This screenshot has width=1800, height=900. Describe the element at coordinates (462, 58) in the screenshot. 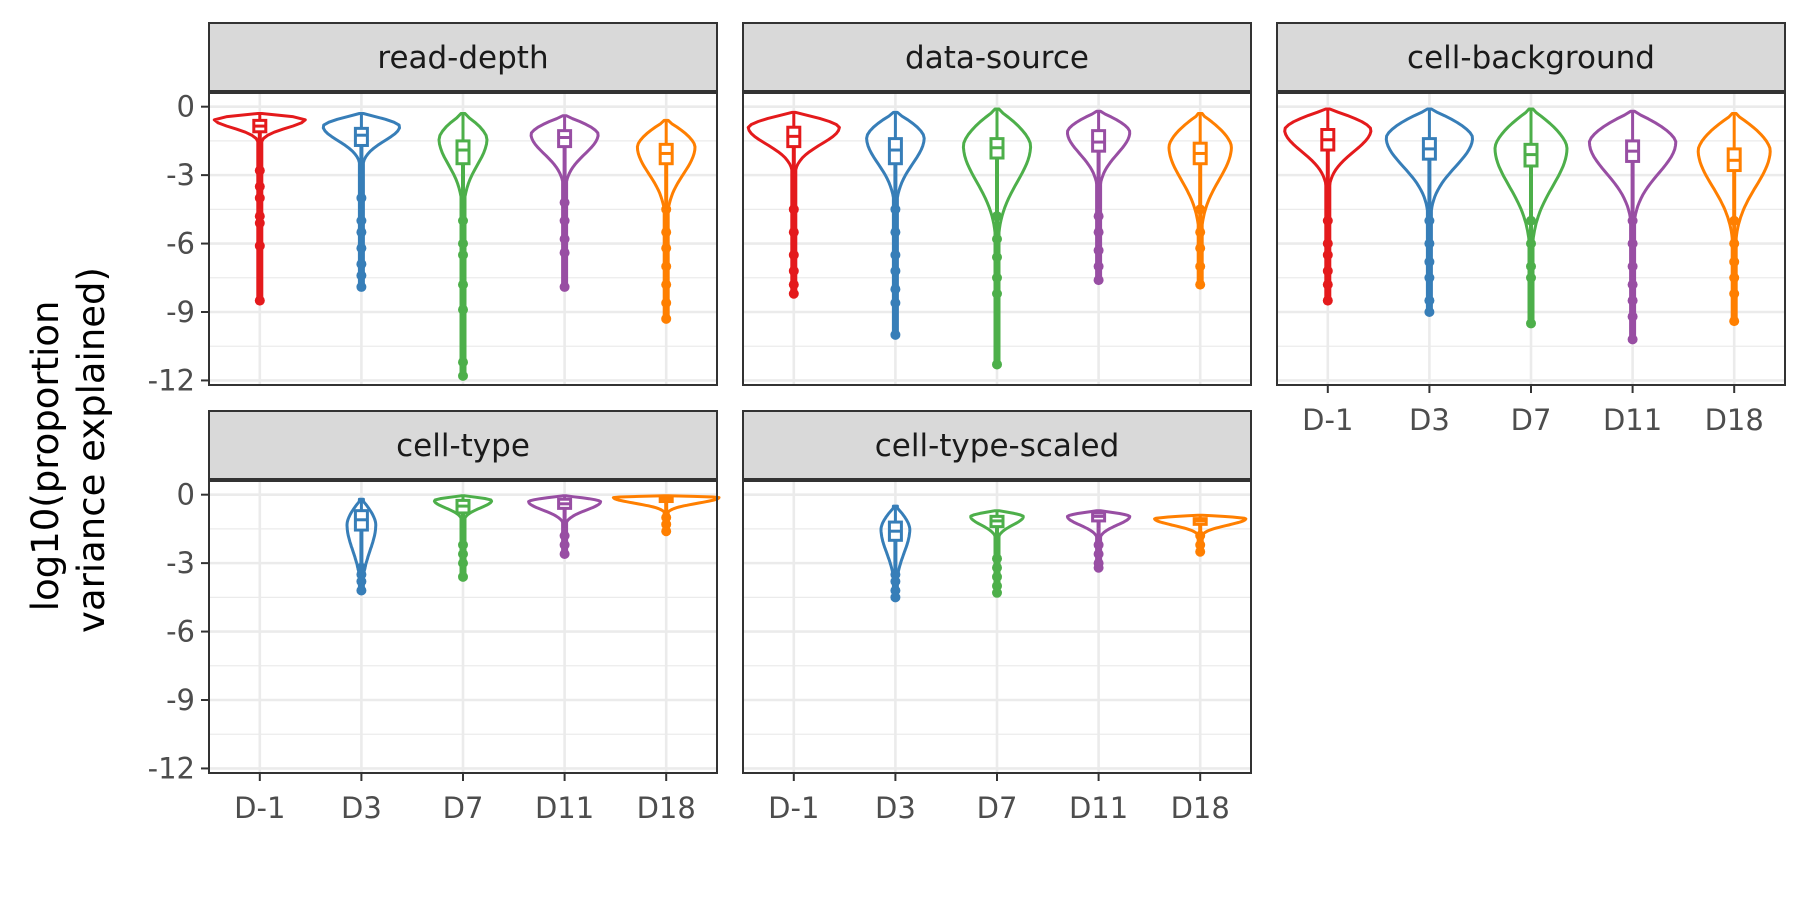

I see `facet-strip-label: read-depth` at that location.